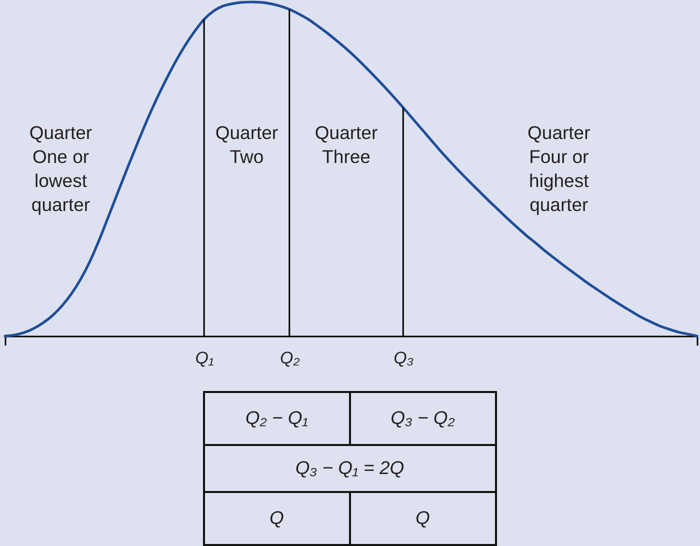 The image size is (700, 546). I want to click on table-grid: Q₂ − Q₁ Q₃ − Q₂ Q₃ − Q₁ = 2Q Q Q, so click(349, 468).